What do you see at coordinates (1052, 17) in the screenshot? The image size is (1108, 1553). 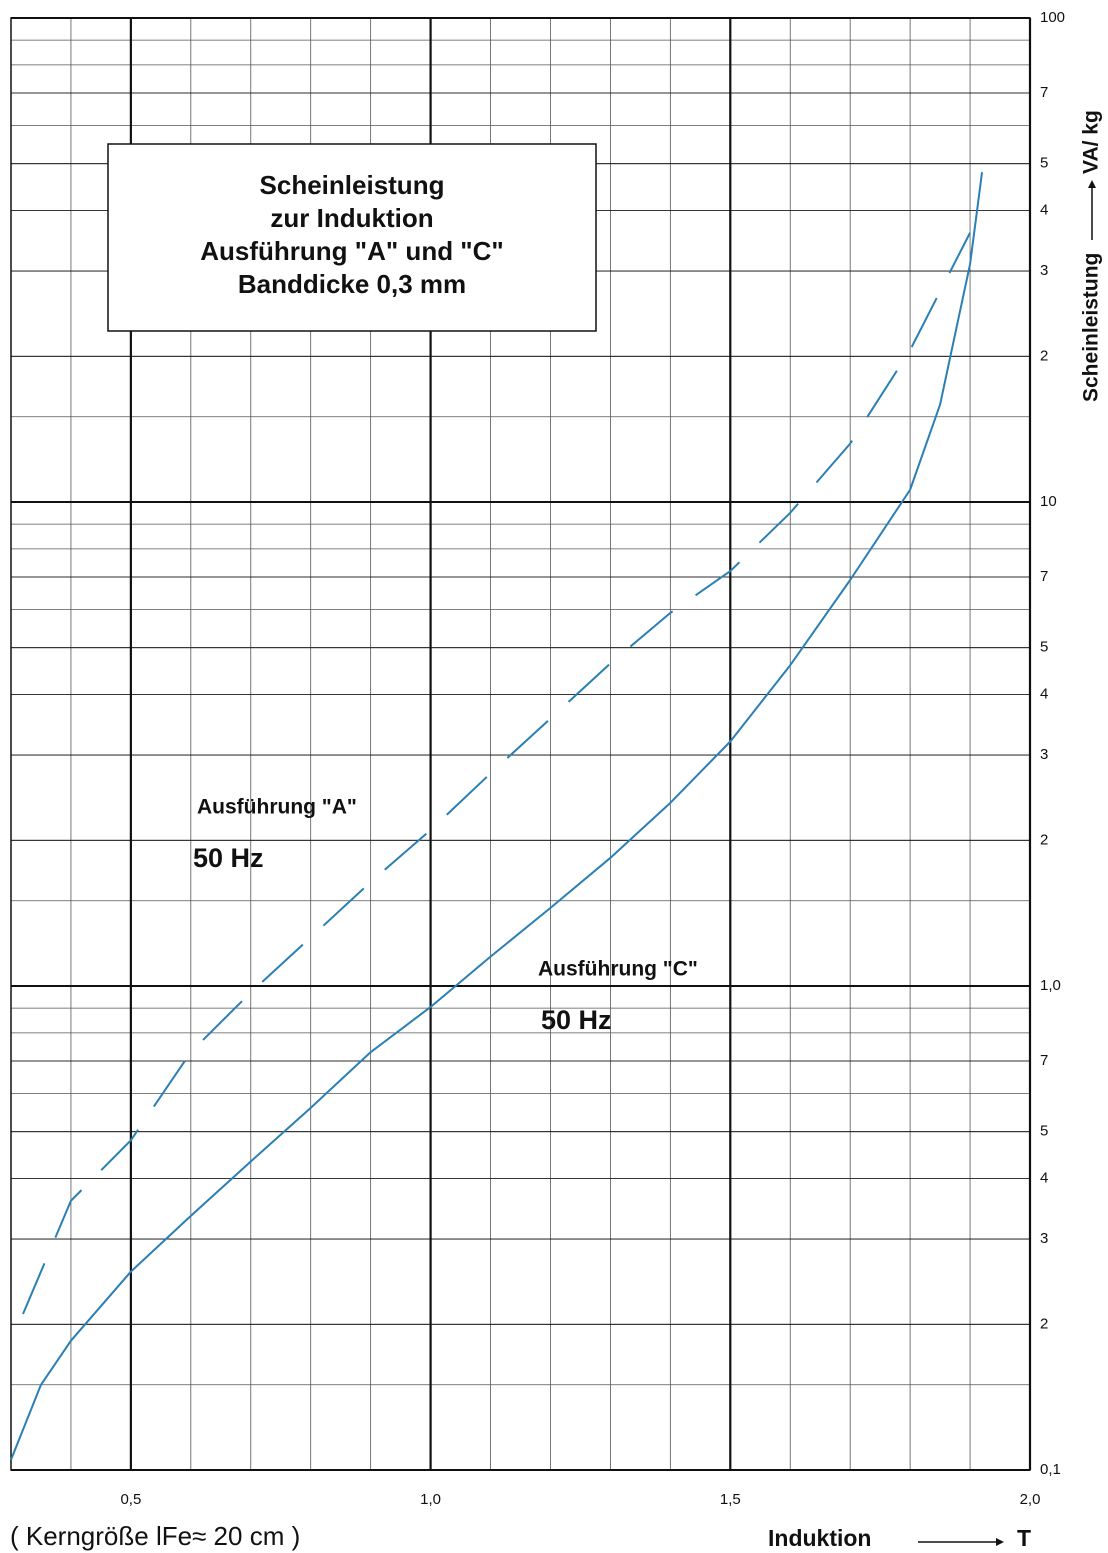 I see `y-tick-label: 100` at bounding box center [1052, 17].